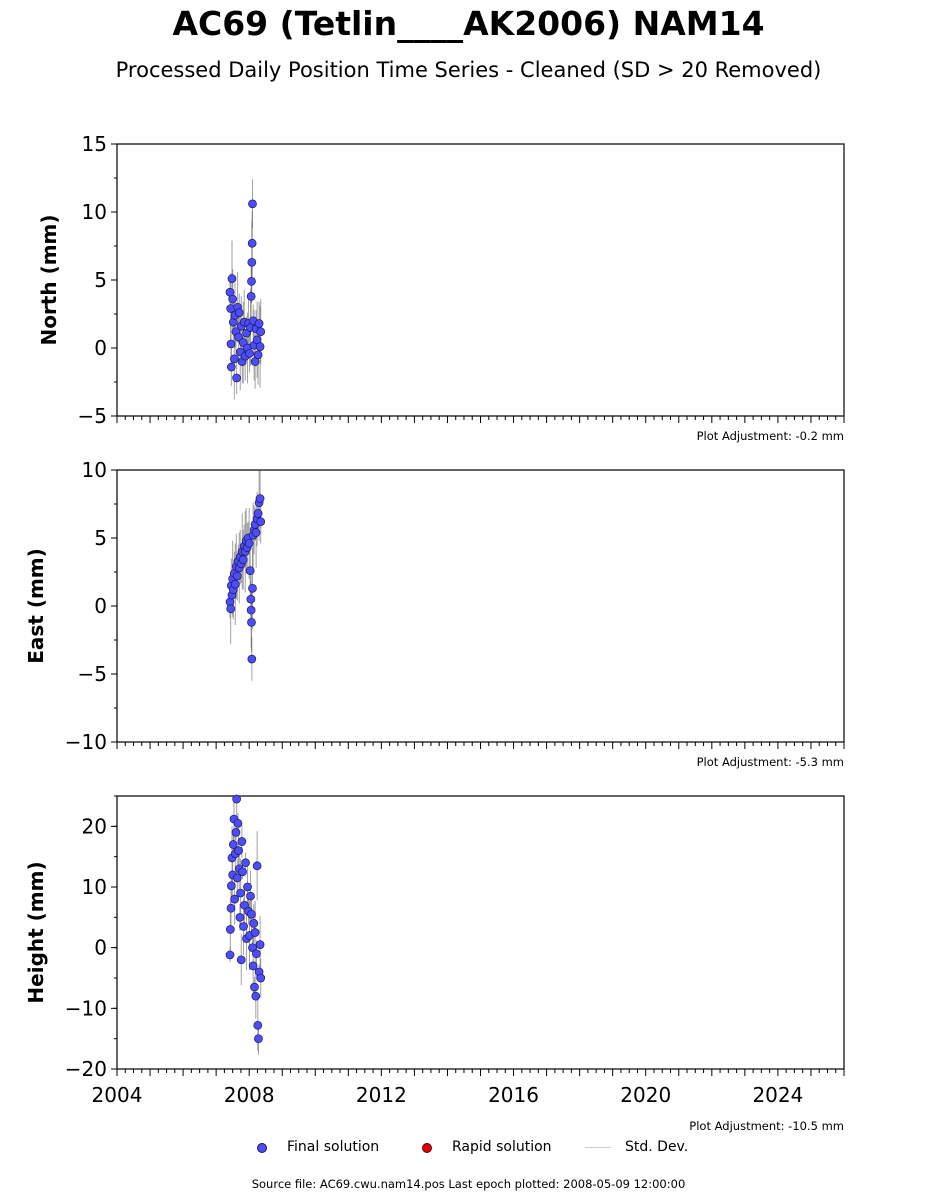 The width and height of the screenshot is (937, 1200). Describe the element at coordinates (100, 348) in the screenshot. I see `north-y-tick-label: 0` at that location.